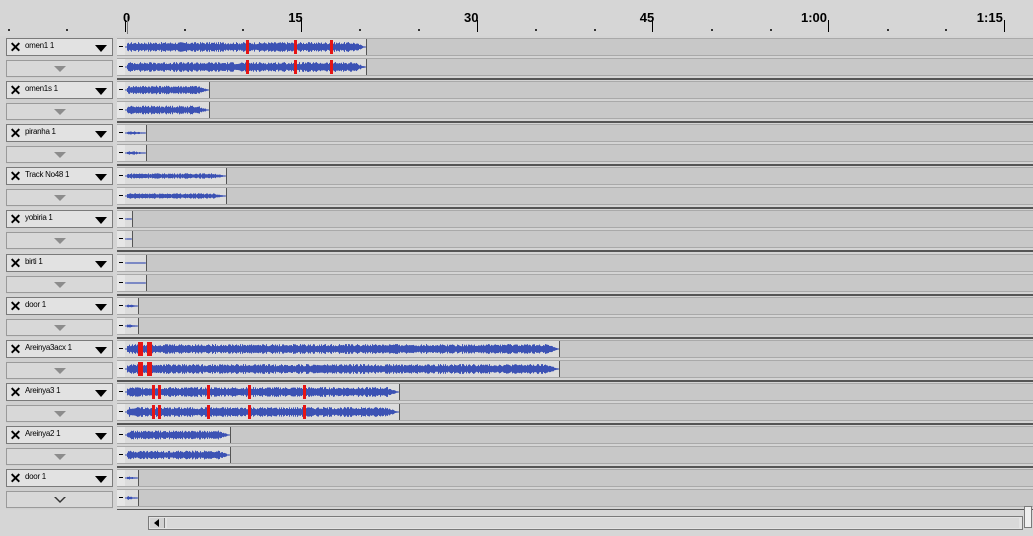 The width and height of the screenshot is (1033, 536). I want to click on horizontal-scrollbar, so click(585, 523).